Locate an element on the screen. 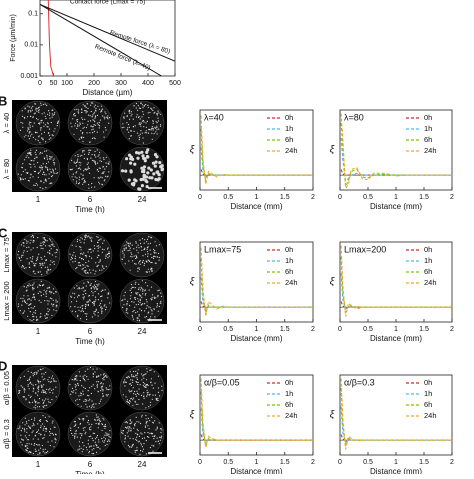  series-line is located at coordinates (396, 414).